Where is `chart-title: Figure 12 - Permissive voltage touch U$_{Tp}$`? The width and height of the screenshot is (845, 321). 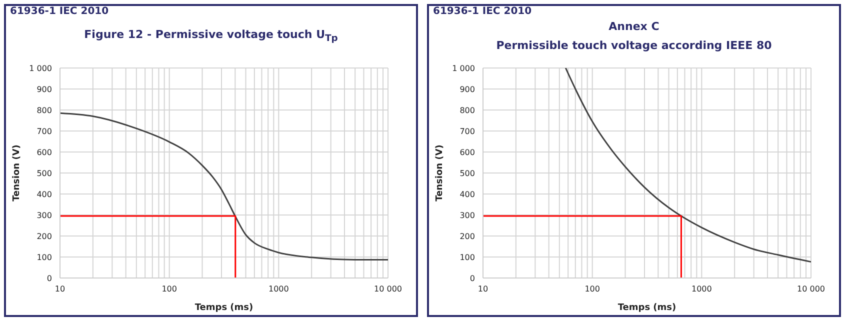
chart-title: Figure 12 - Permissive voltage touch U$_{Tp}$ is located at coordinates (211, 36).